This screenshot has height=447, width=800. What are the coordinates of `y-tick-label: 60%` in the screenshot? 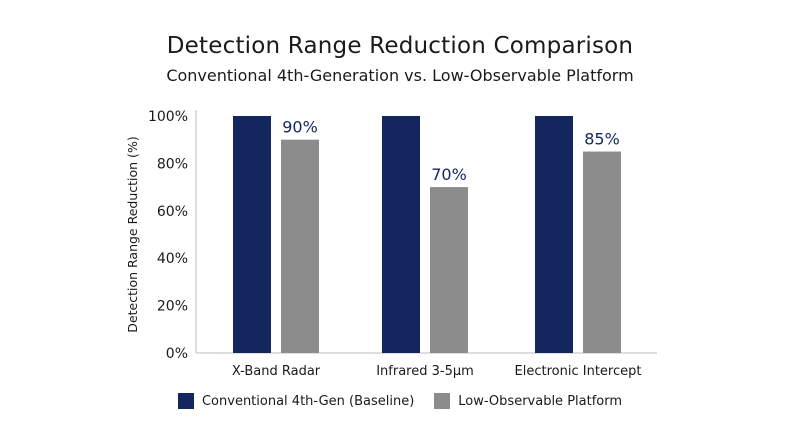 It's located at (172, 212).